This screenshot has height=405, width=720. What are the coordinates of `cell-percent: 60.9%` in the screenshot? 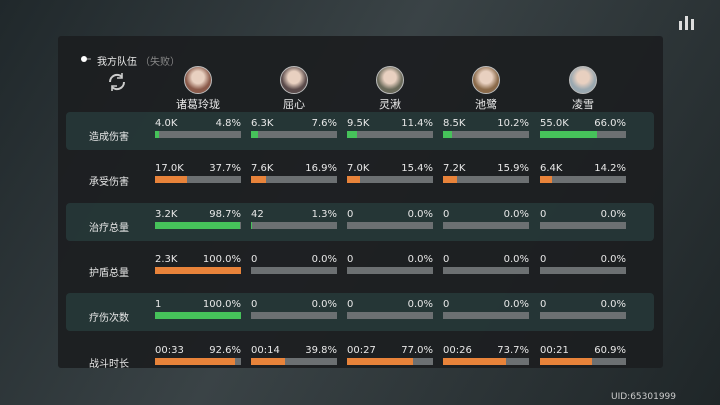 It's located at (610, 350).